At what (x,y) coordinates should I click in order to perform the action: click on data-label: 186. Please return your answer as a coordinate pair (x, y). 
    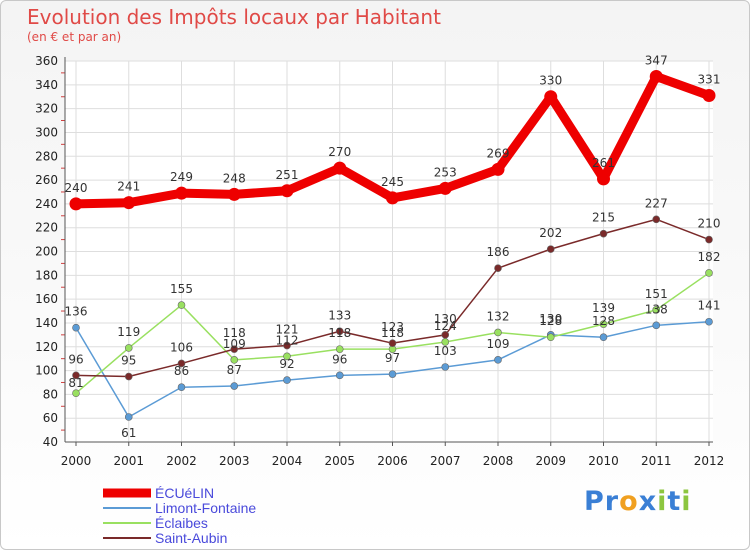
    Looking at the image, I should click on (498, 252).